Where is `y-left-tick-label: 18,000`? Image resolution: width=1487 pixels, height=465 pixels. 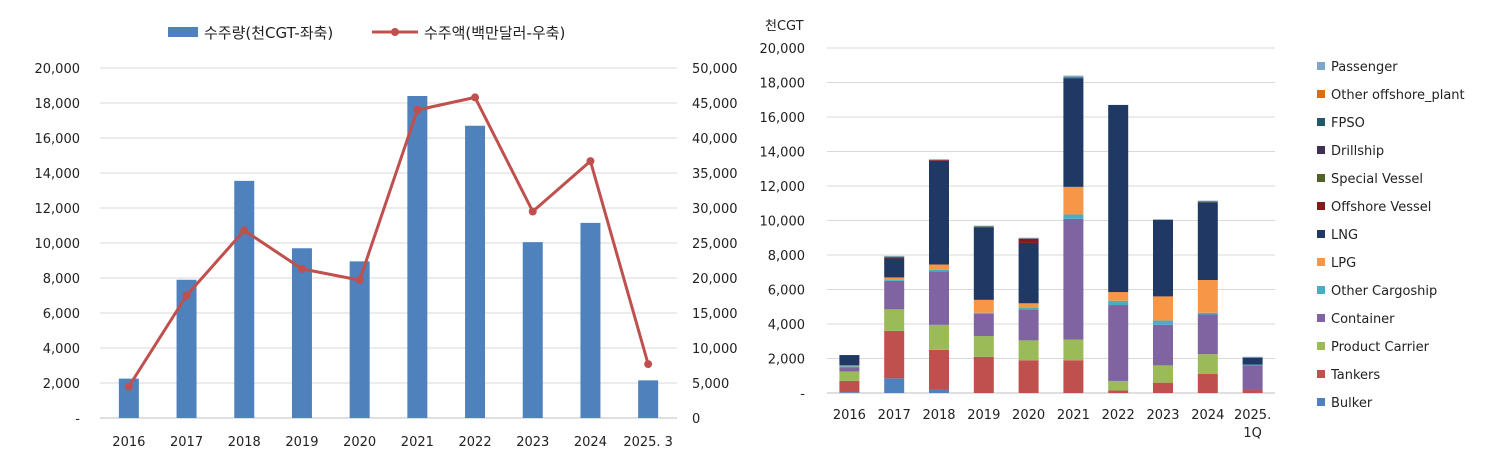 y-left-tick-label: 18,000 is located at coordinates (58, 104).